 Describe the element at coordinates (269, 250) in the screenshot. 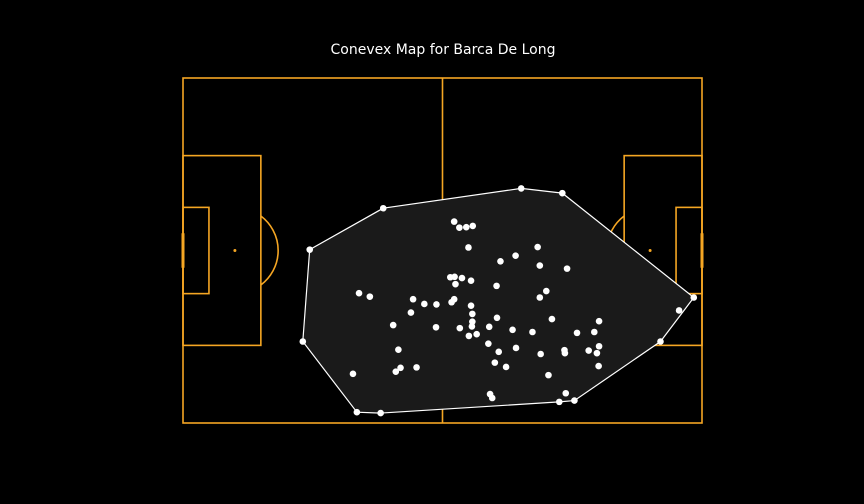

I see `left-penalty-arc` at that location.